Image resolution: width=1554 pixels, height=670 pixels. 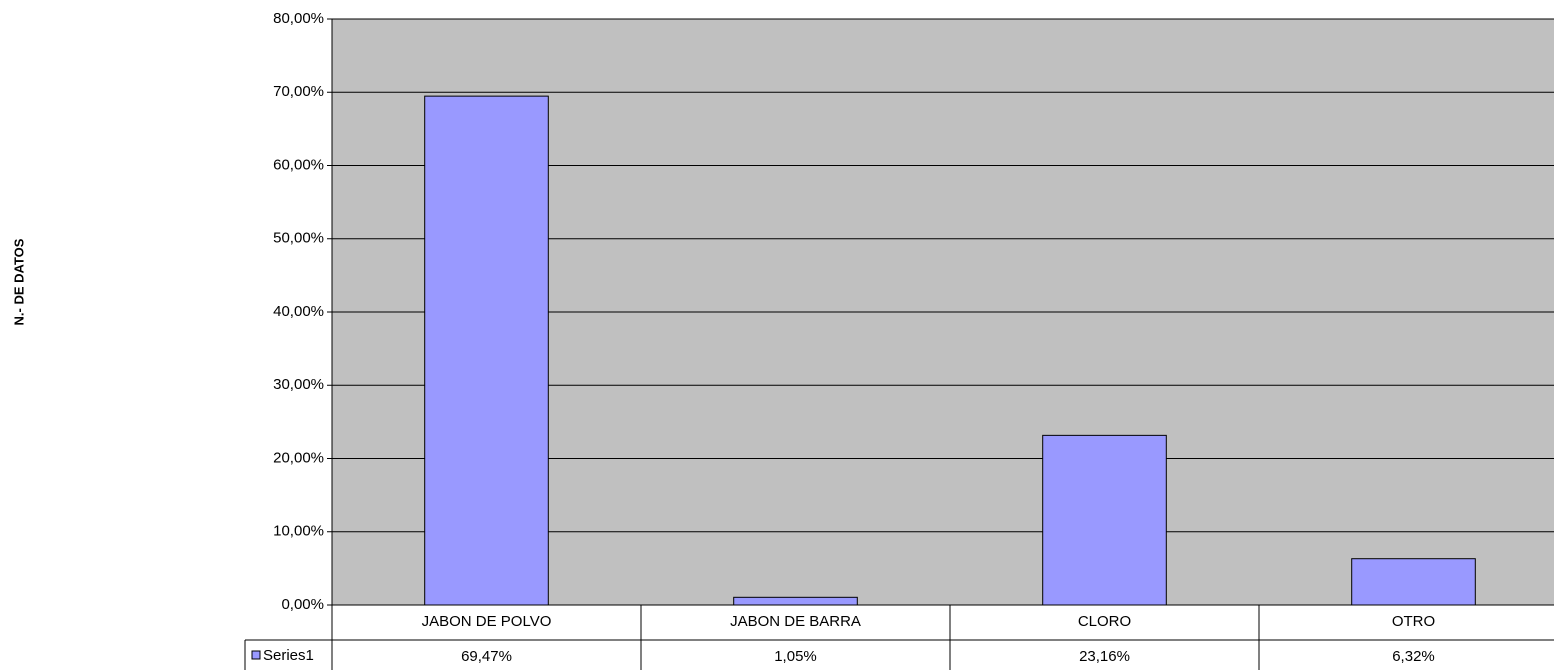 What do you see at coordinates (298, 164) in the screenshot?
I see `y-tick-label: 60,00%` at bounding box center [298, 164].